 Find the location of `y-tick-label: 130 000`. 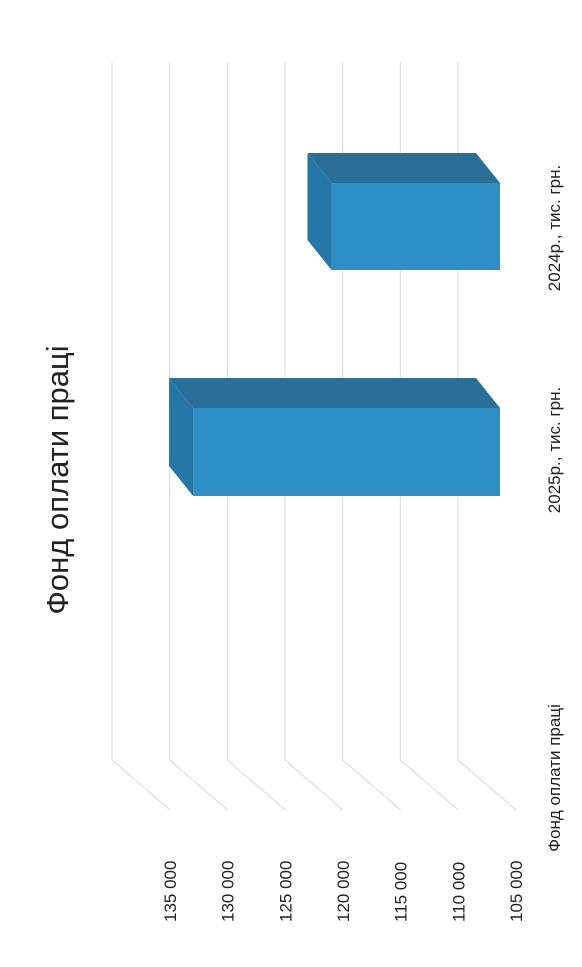

y-tick-label: 130 000 is located at coordinates (228, 891).